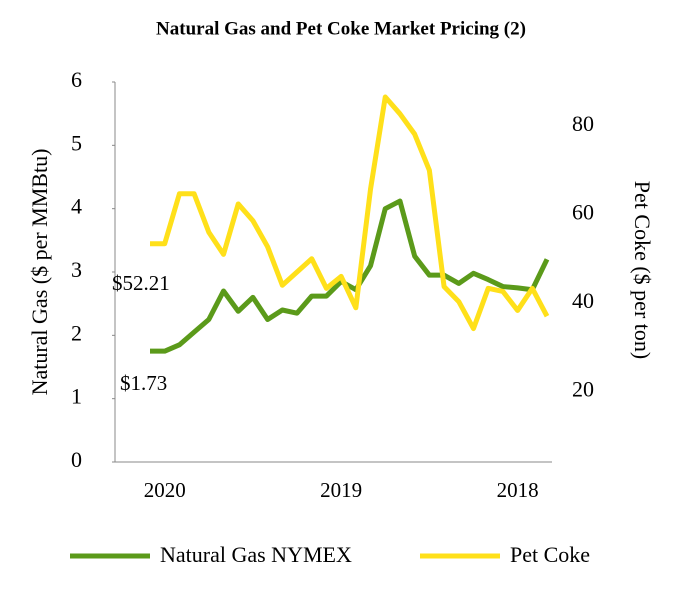  I want to click on y-tick-label: 0, so click(76, 459).